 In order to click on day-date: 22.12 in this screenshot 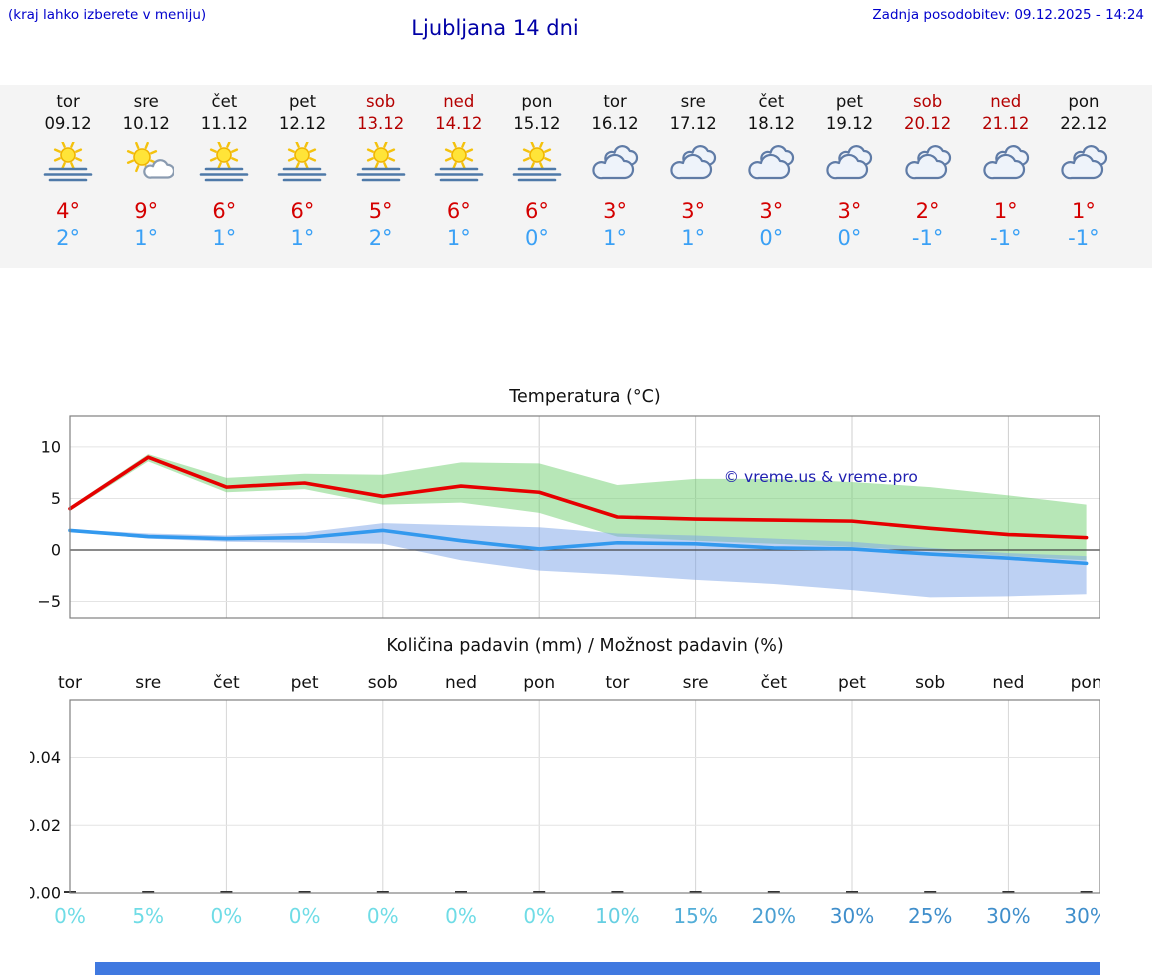, I will do `click(1084, 123)`.